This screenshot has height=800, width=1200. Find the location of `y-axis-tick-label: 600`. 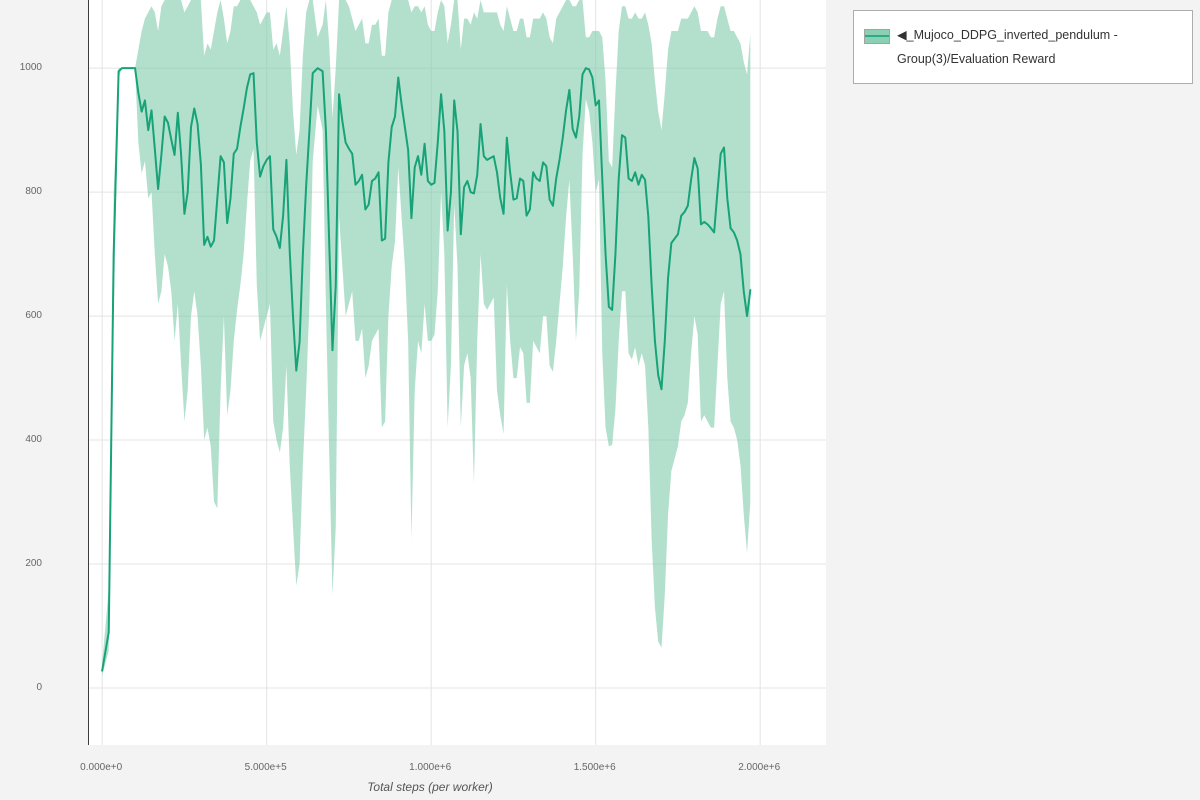

y-axis-tick-label: 600 is located at coordinates (33, 316).